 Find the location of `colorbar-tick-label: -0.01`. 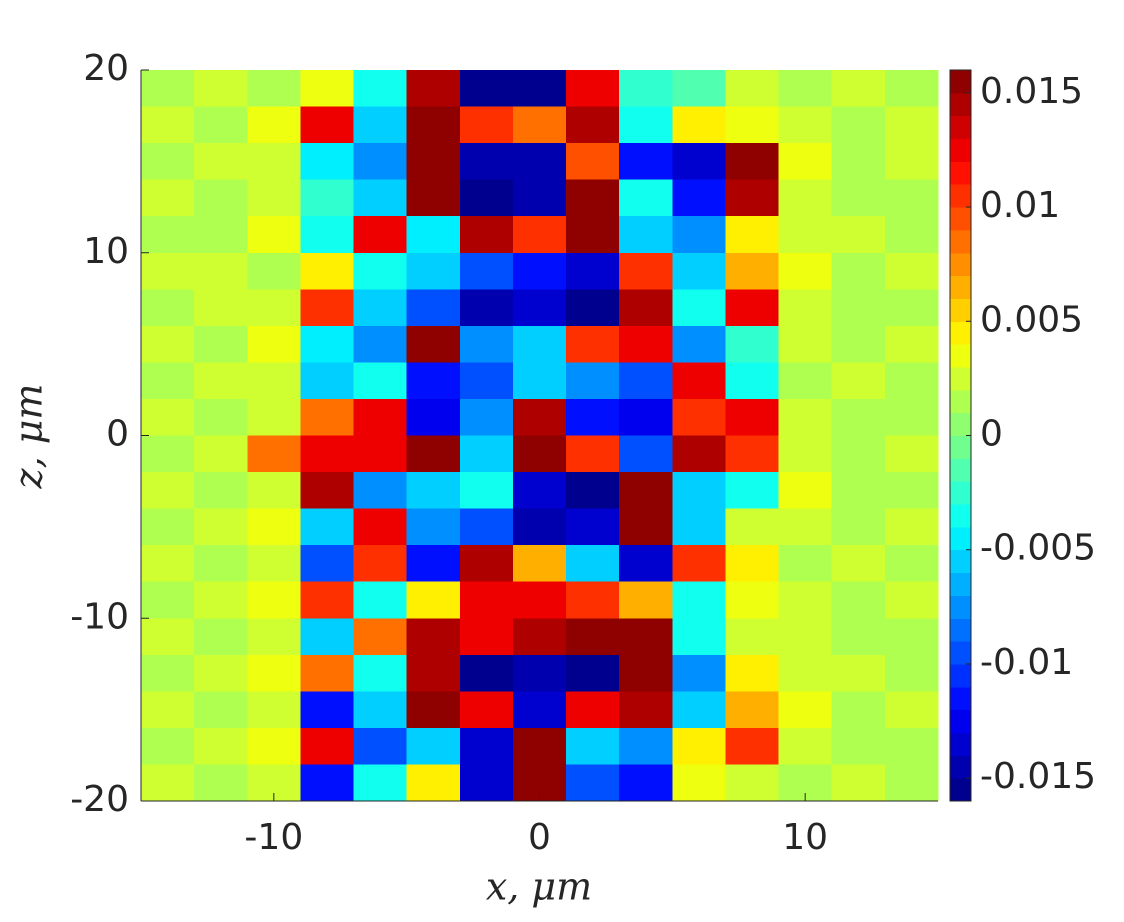

colorbar-tick-label: -0.01 is located at coordinates (1026, 662).